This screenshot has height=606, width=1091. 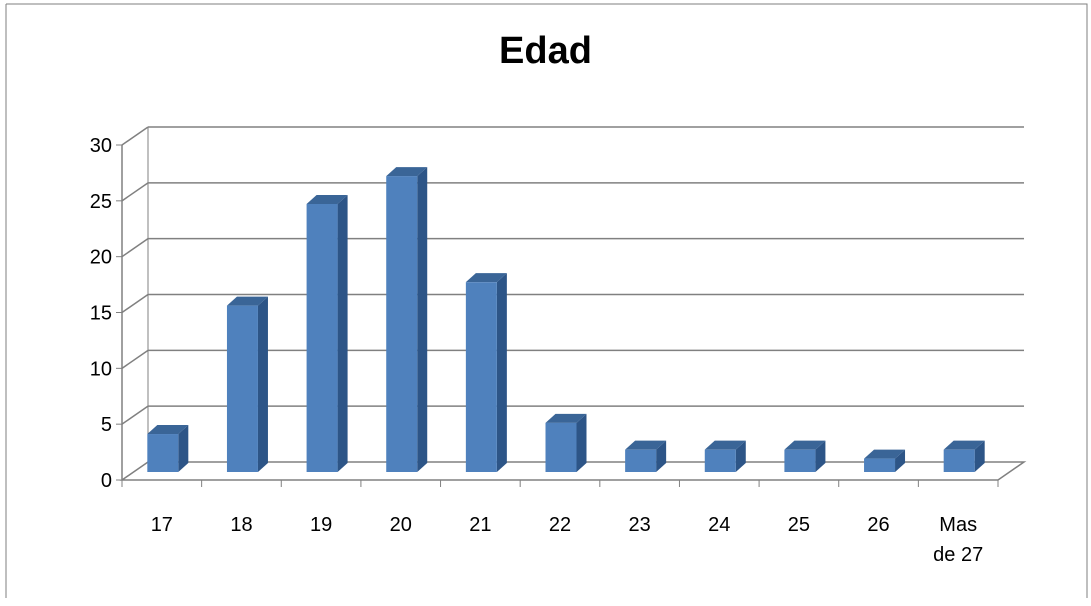 What do you see at coordinates (101, 146) in the screenshot?
I see `y-tick-label: 30` at bounding box center [101, 146].